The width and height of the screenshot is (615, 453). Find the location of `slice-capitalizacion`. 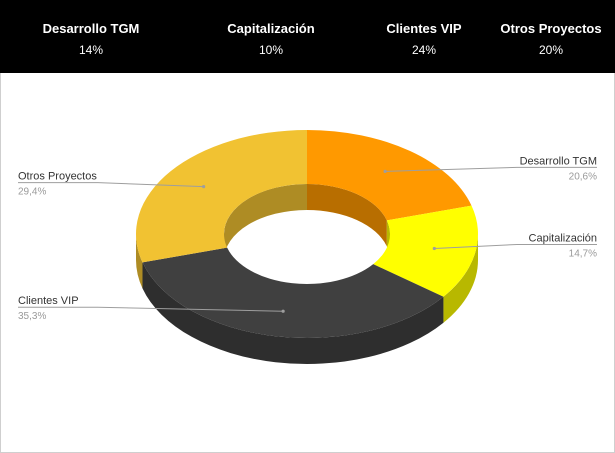

slice-capitalizacion is located at coordinates (426, 251).